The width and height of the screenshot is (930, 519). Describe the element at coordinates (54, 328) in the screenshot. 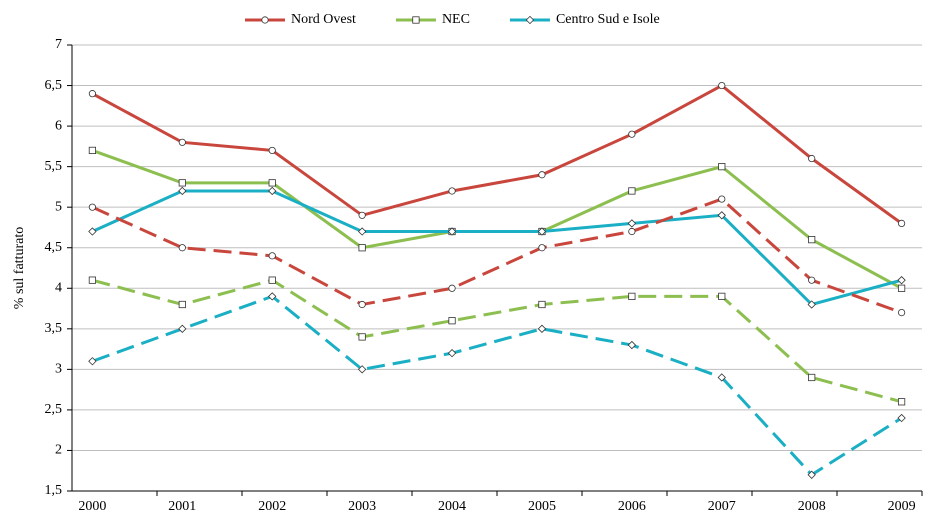

I see `y-tick-label: 3,5` at that location.